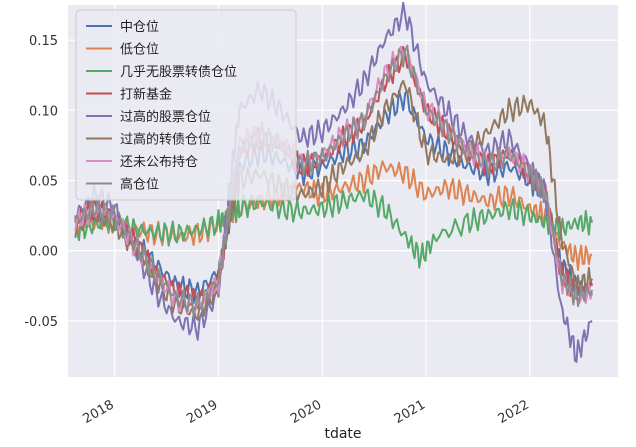 This screenshot has height=447, width=636. What do you see at coordinates (178, 72) in the screenshot?
I see `legend-label: 几乎无股票转债仓位` at bounding box center [178, 72].